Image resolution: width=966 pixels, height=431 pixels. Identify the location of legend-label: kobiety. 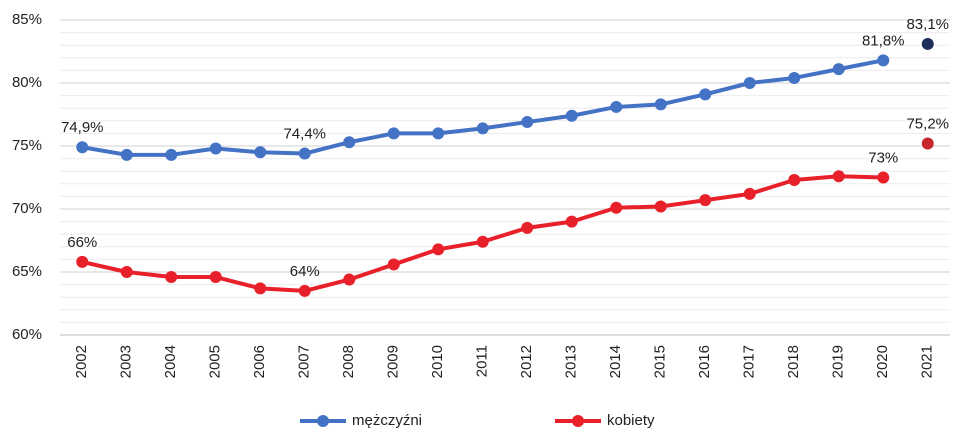
(631, 420).